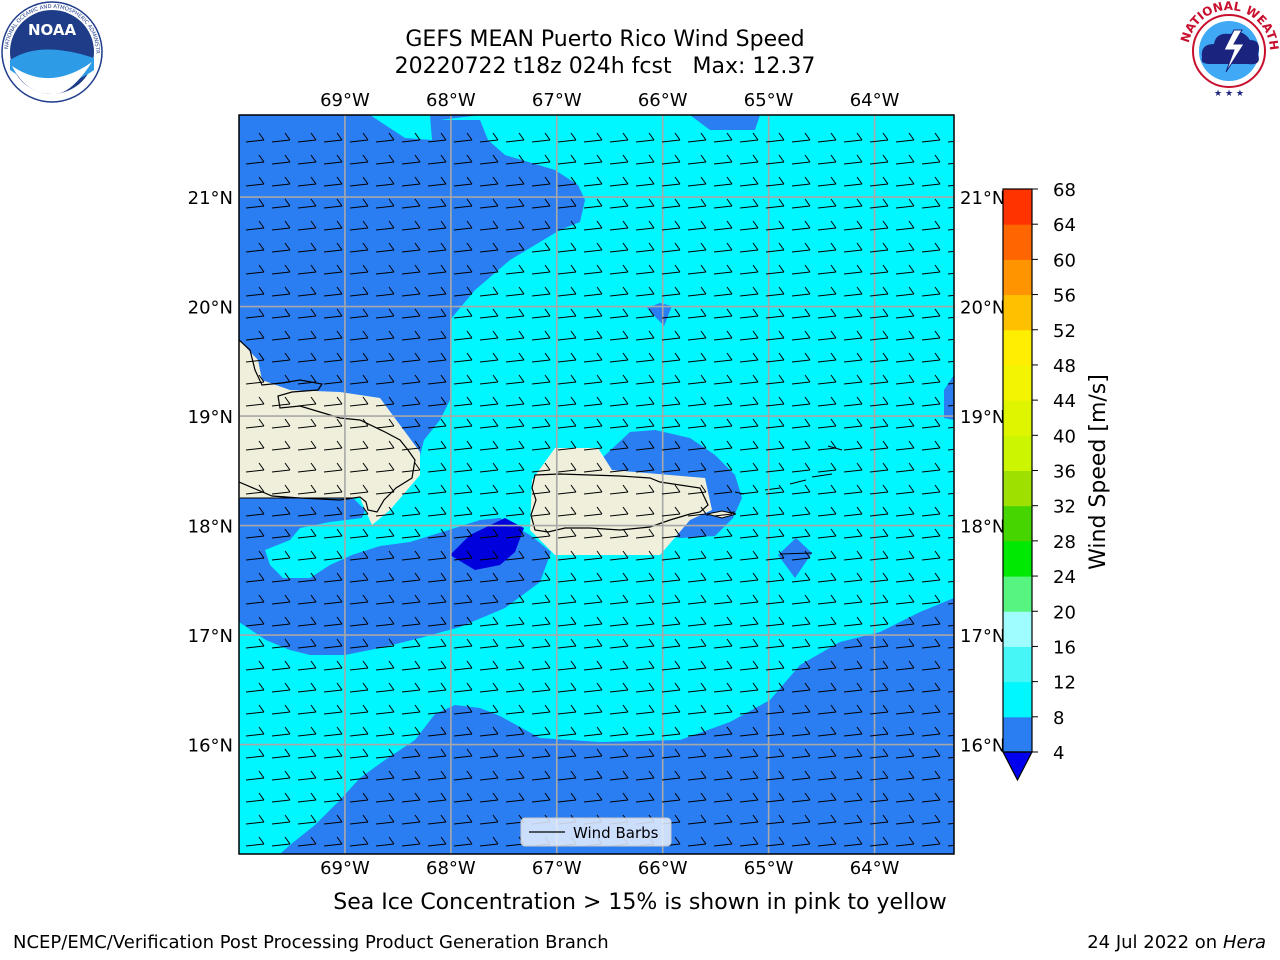 This screenshot has height=960, width=1280. I want to click on colorbar-tick-label-8: 36, so click(1064, 472).